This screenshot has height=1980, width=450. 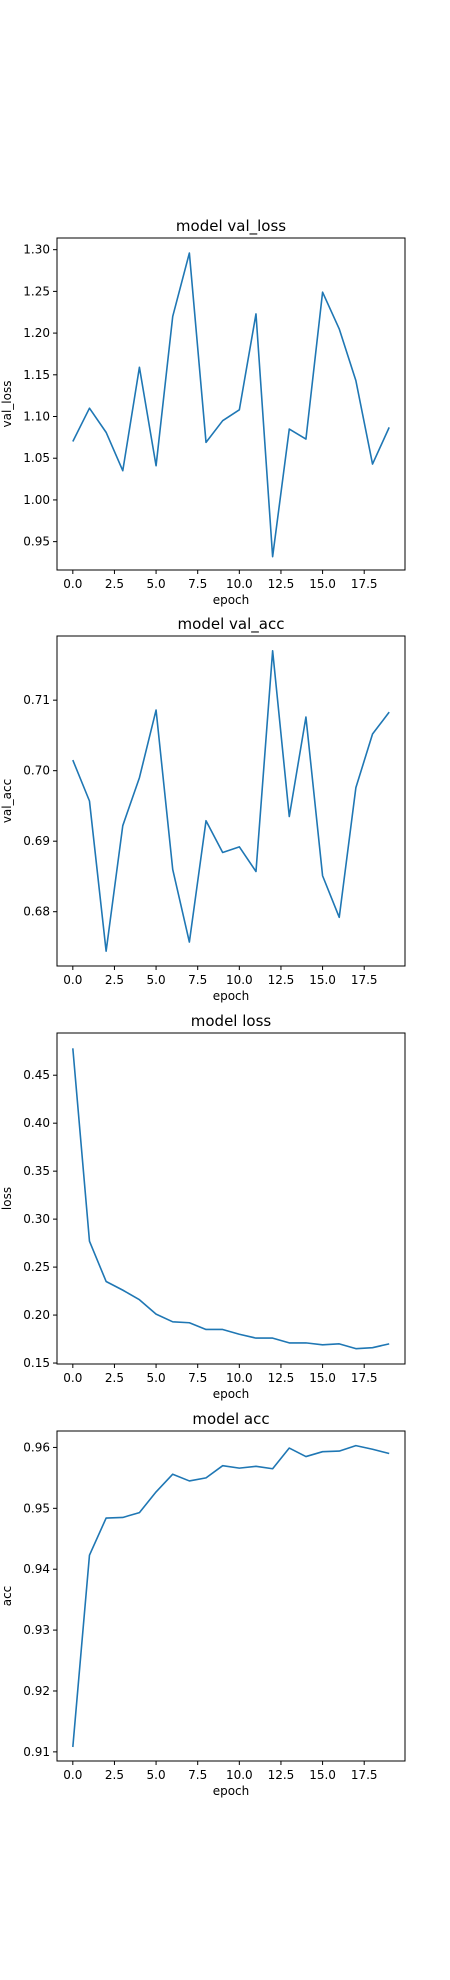 What do you see at coordinates (36, 1363) in the screenshot?
I see `y-tick-label: 0.15` at bounding box center [36, 1363].